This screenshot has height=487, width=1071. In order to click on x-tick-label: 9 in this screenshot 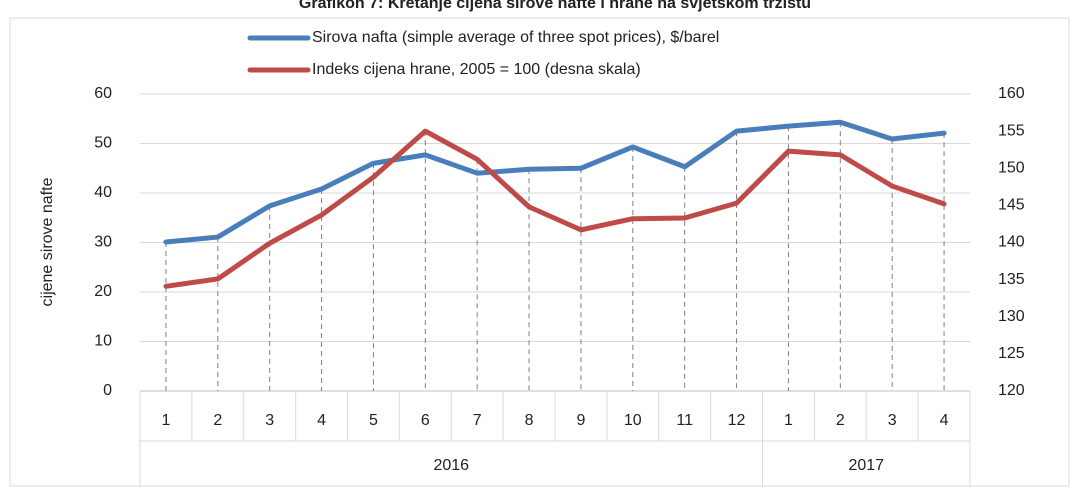, I will do `click(580, 420)`.